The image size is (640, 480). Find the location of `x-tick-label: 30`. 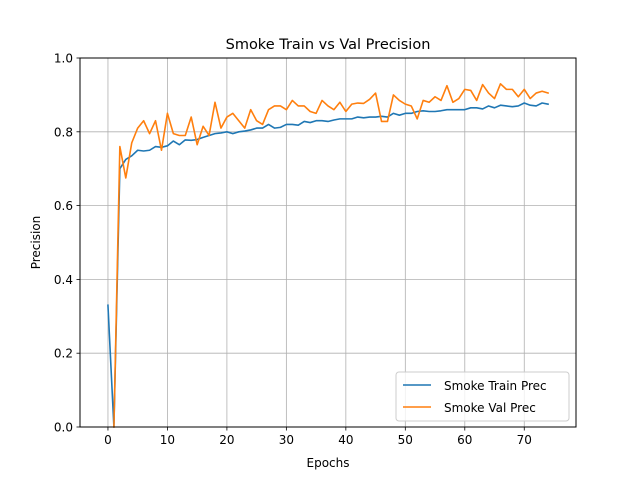

x-tick-label: 30 is located at coordinates (286, 440).